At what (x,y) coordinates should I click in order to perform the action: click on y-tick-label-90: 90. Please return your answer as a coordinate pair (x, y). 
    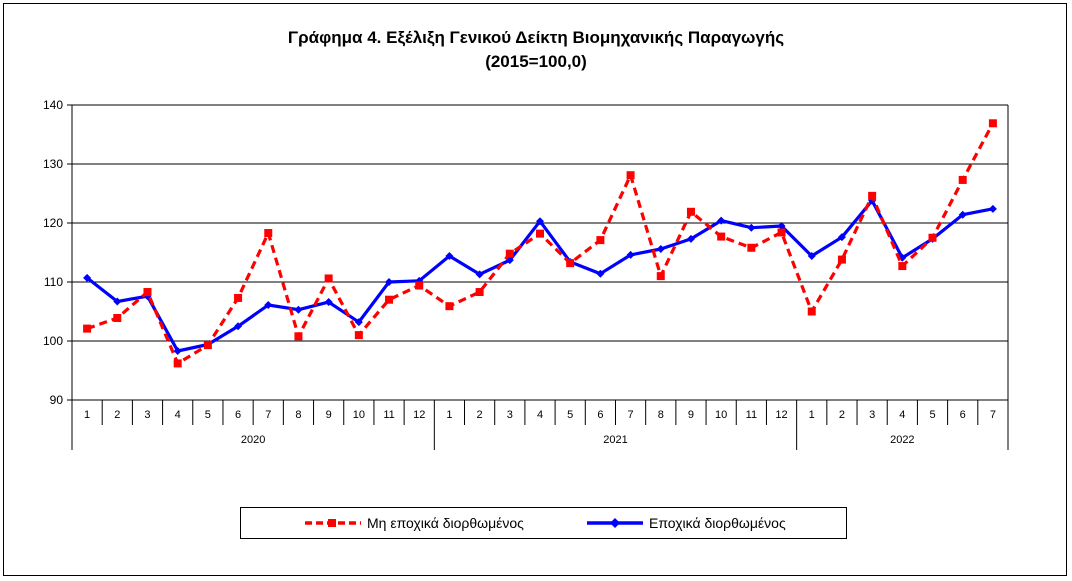
    Looking at the image, I should click on (57, 400).